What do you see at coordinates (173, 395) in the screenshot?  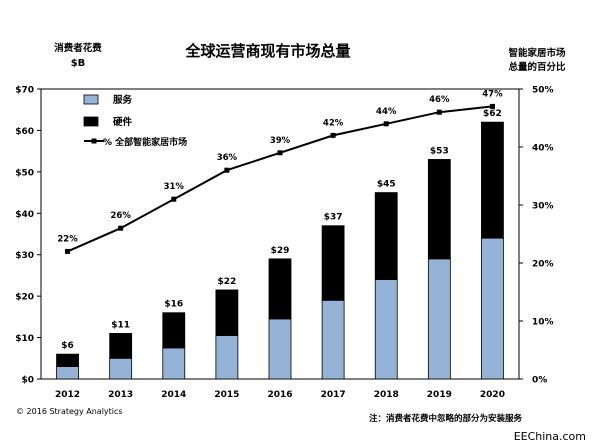 I see `x-tick-label-2014: 2014` at bounding box center [173, 395].